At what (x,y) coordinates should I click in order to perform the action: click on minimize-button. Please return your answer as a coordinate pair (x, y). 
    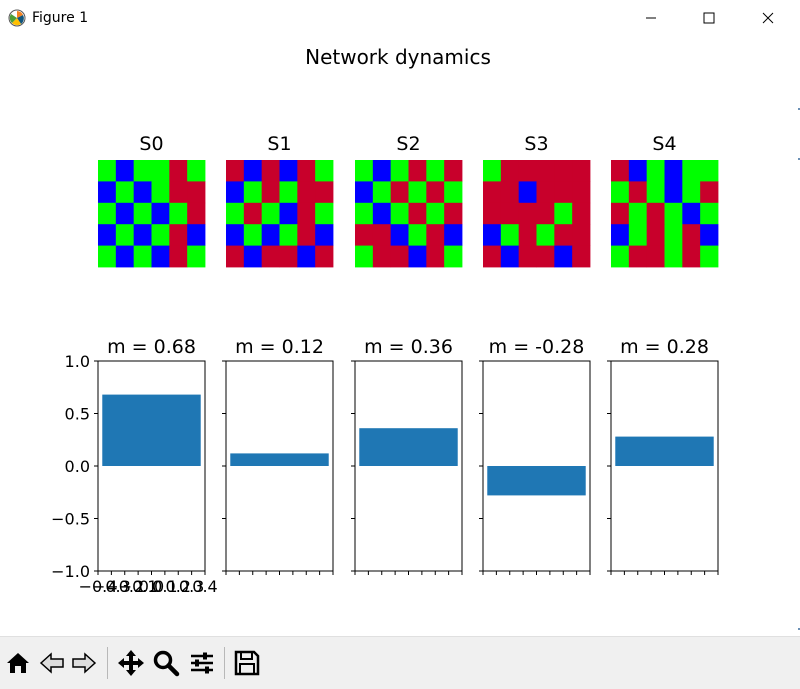
    Looking at the image, I should click on (651, 18).